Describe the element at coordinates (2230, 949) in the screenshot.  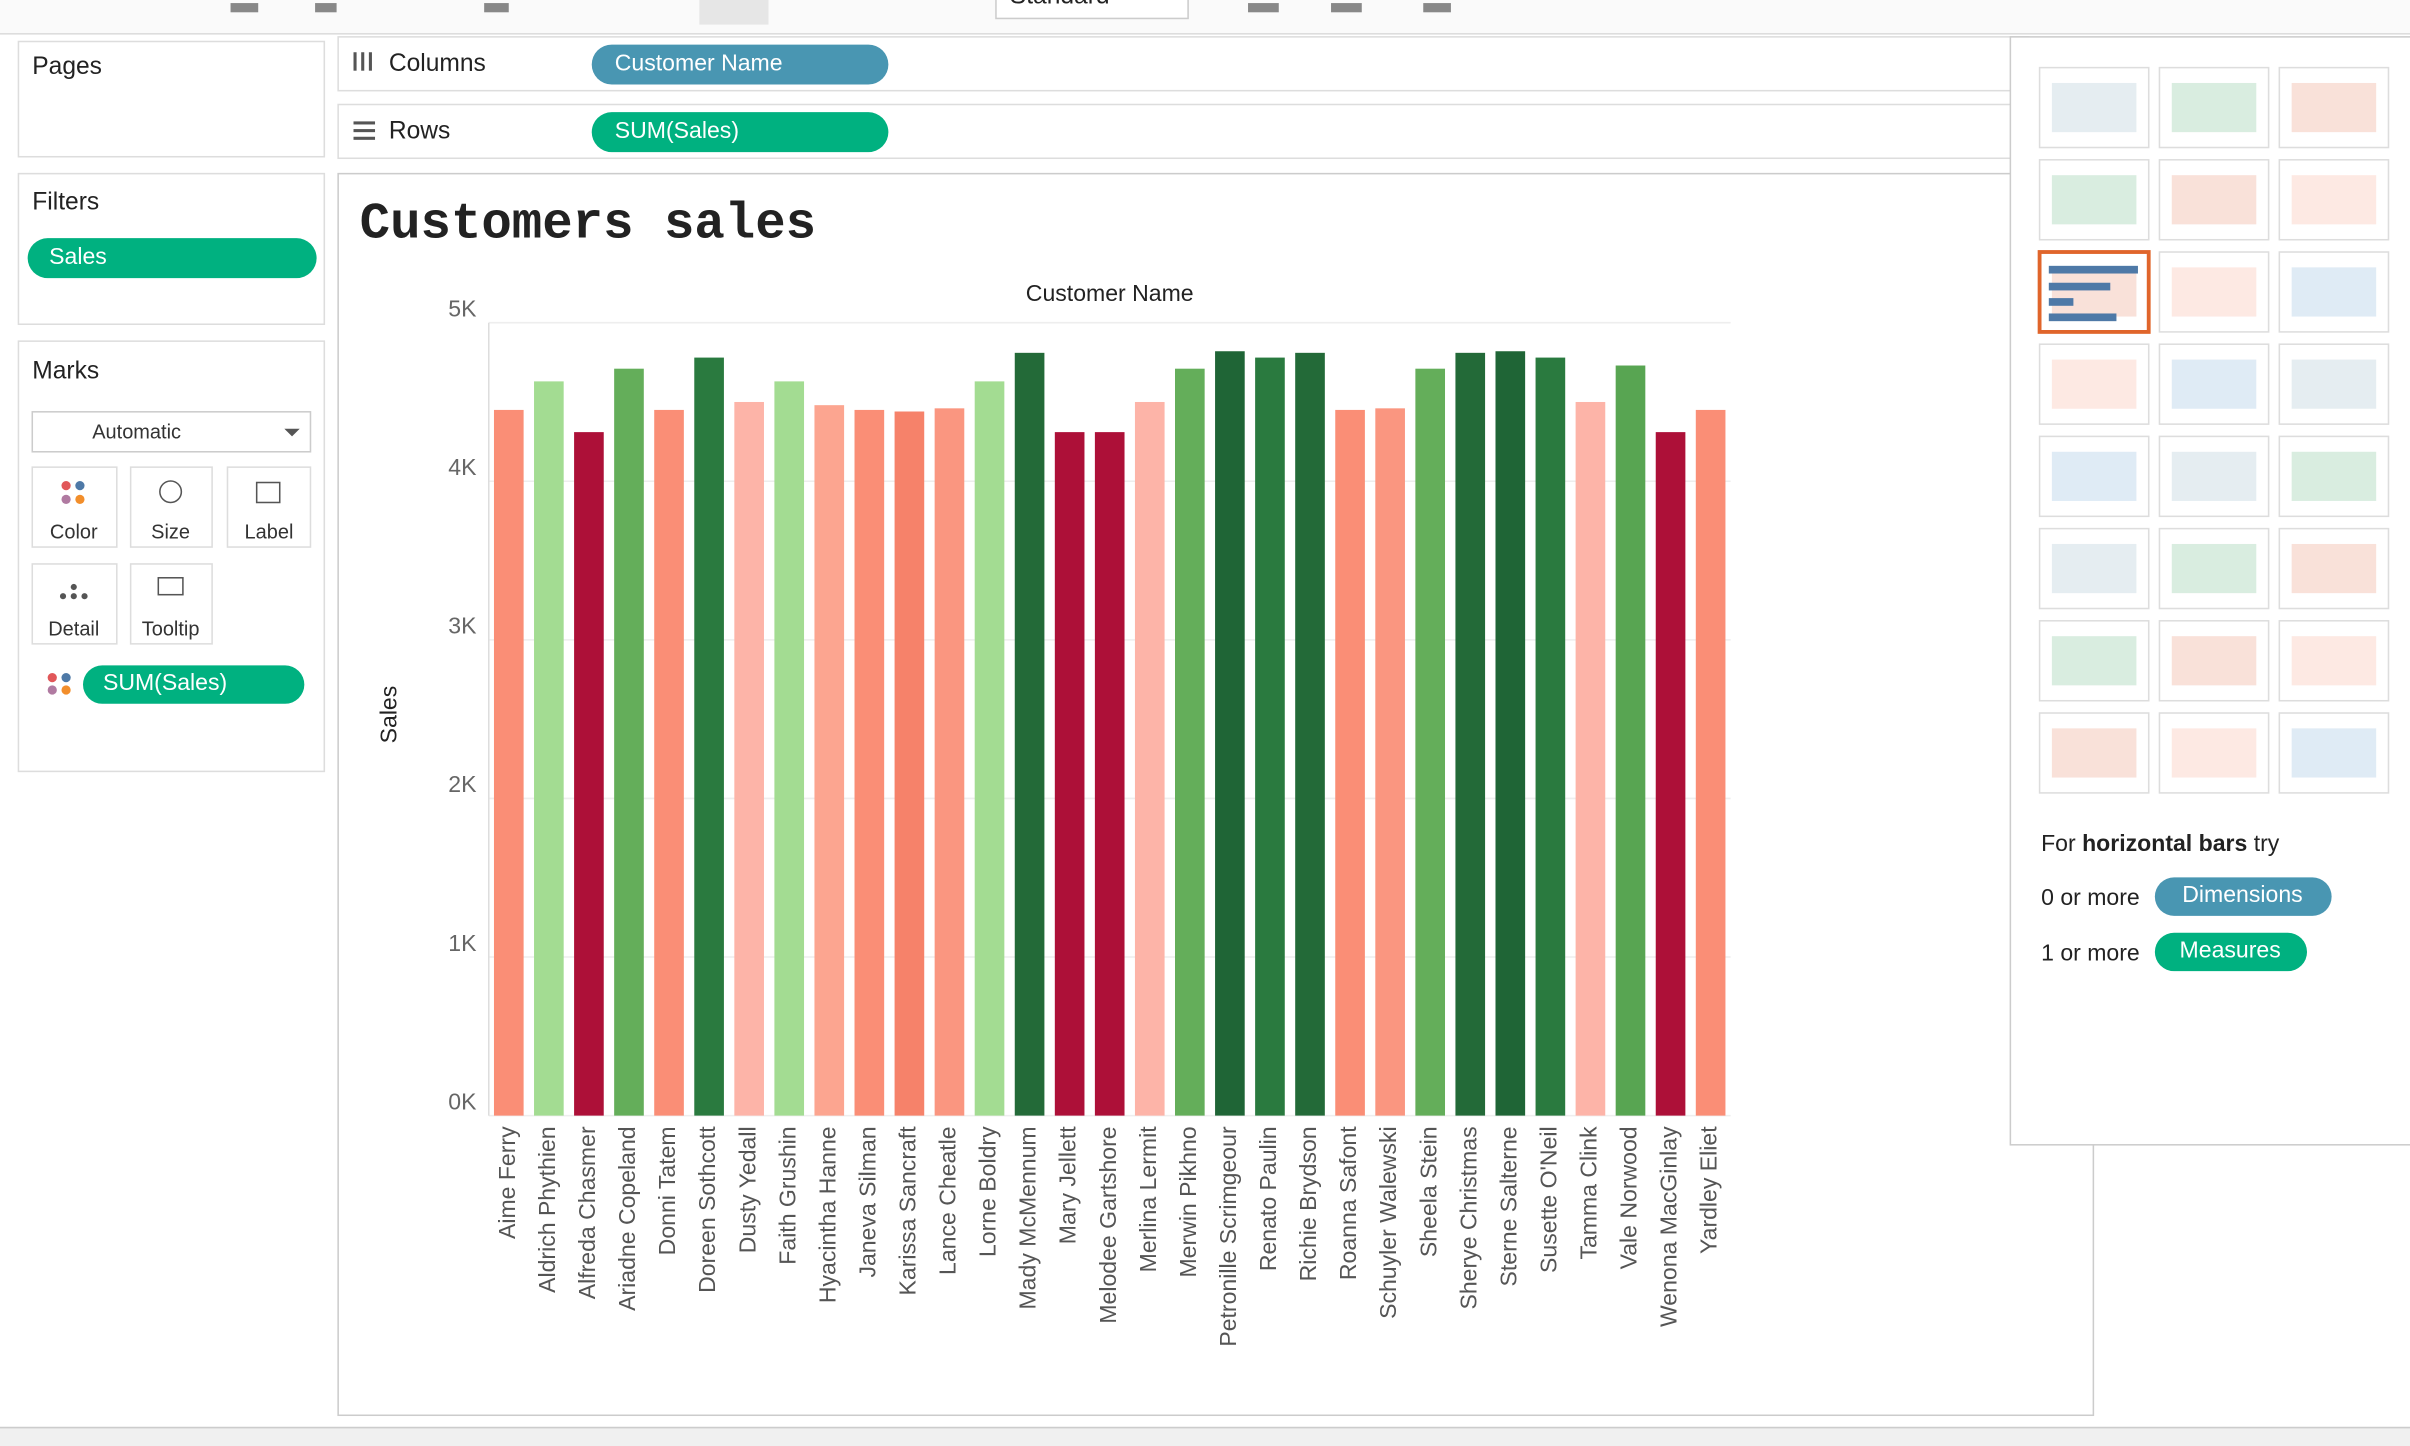
I see `measures-text: Measures` at that location.